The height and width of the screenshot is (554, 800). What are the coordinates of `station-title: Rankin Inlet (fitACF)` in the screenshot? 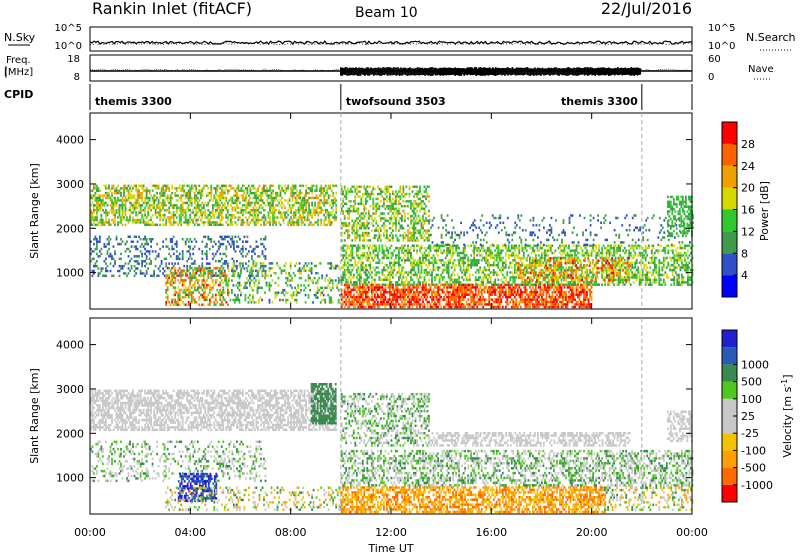 It's located at (172, 9).